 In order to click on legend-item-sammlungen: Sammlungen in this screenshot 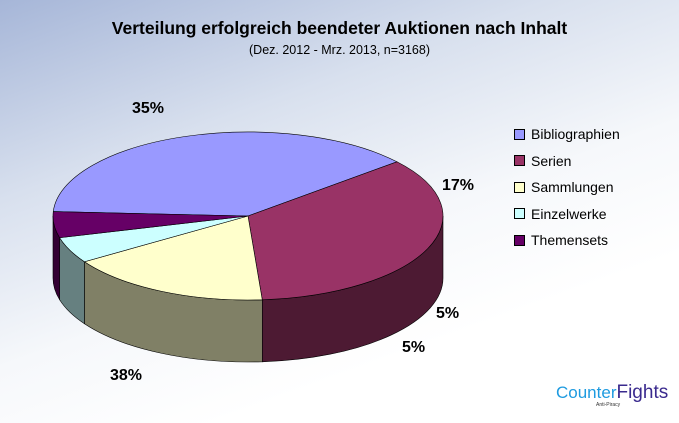, I will do `click(567, 187)`.